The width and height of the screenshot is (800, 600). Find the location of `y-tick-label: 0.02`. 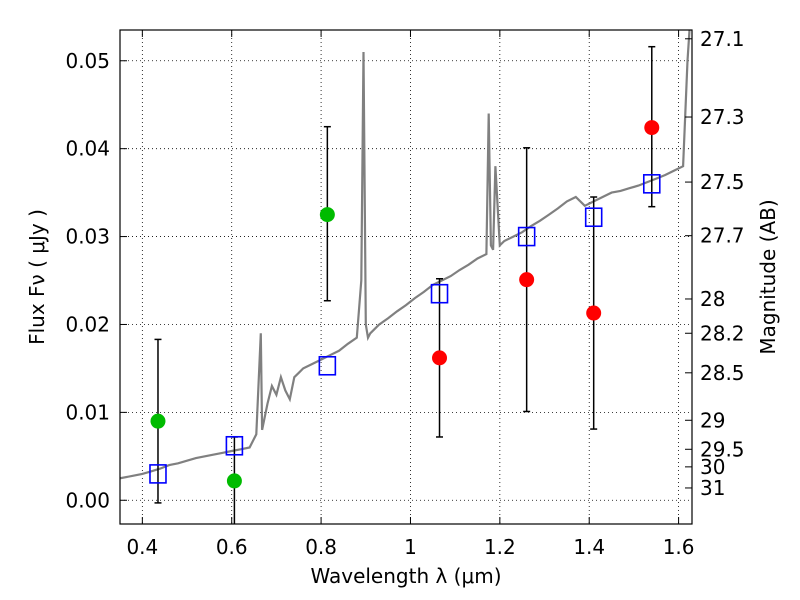

y-tick-label: 0.02 is located at coordinates (87, 324).